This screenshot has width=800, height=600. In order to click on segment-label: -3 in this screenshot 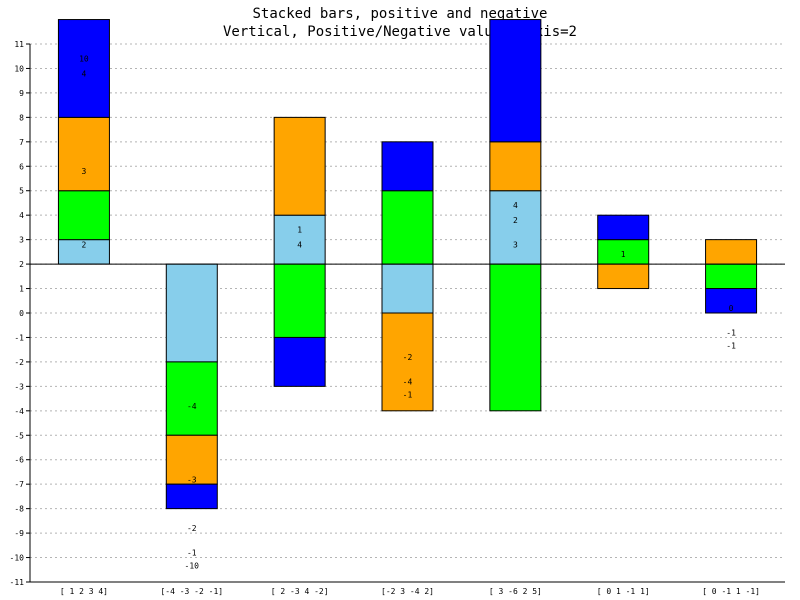, I will do `click(192, 479)`.